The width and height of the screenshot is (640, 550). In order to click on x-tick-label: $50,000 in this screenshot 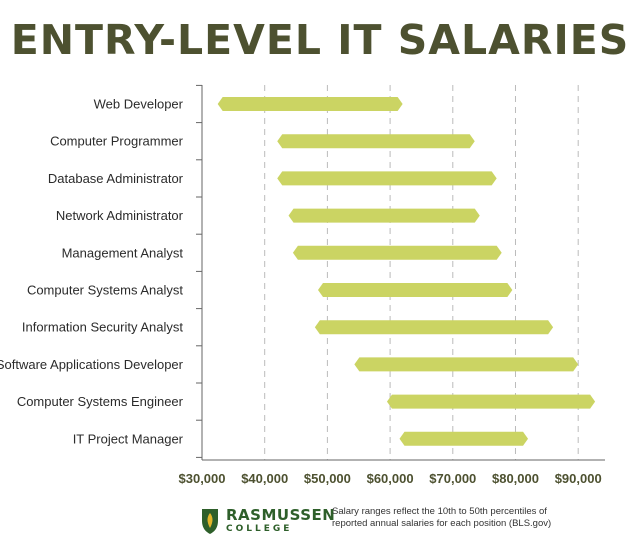, I will do `click(327, 478)`.